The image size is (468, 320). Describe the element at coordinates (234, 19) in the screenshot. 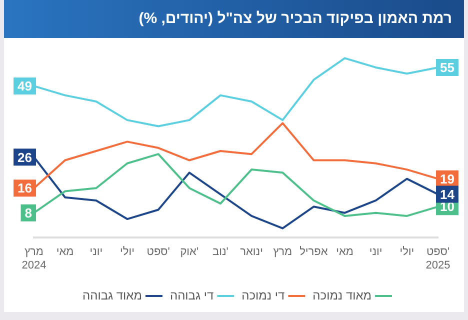

I see `chart-title: רמת האמון בפיקוד הבכיר של צה"ל (יהודים, %)` at that location.